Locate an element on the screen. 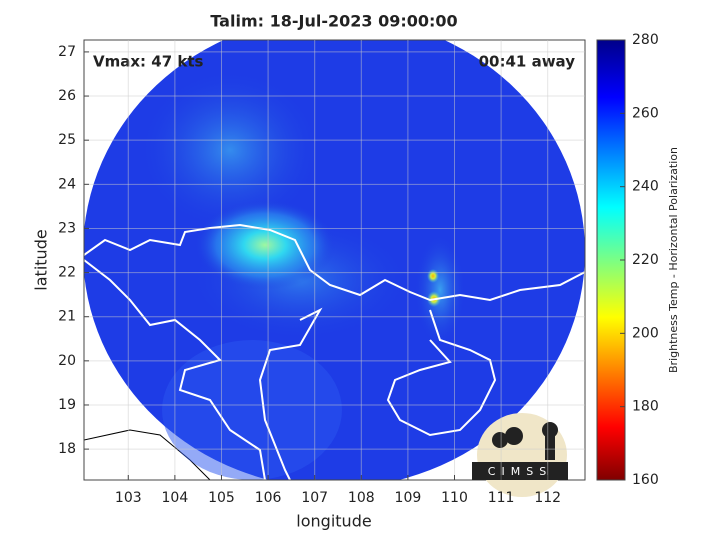  y-tick-label: 27 is located at coordinates (67, 52).